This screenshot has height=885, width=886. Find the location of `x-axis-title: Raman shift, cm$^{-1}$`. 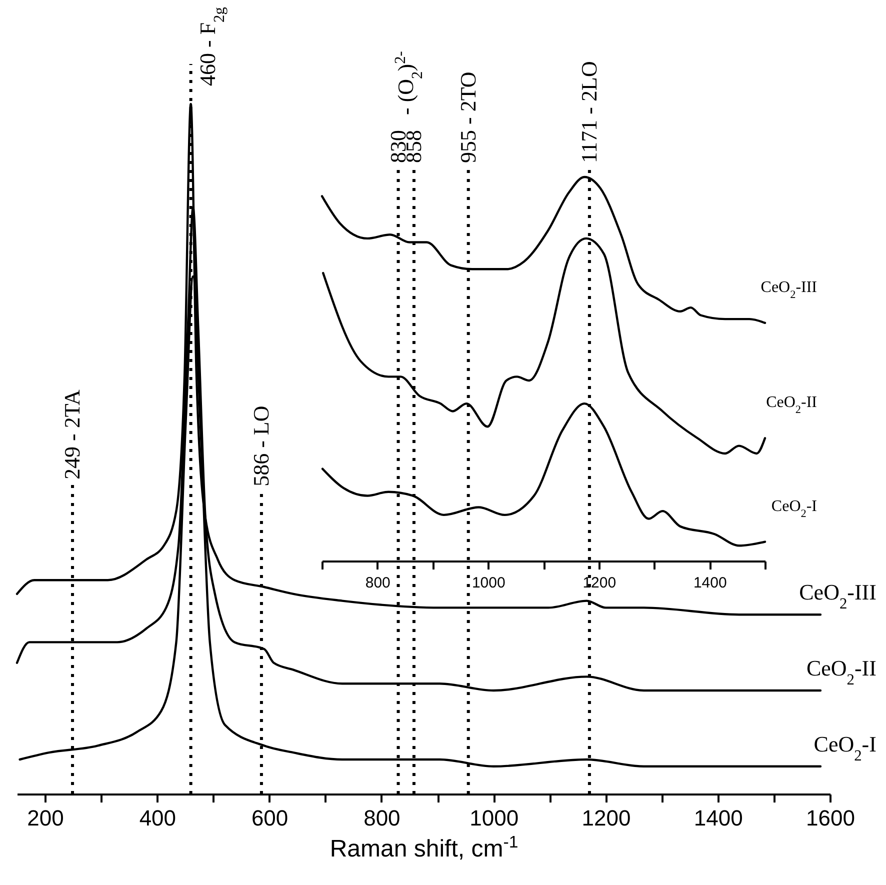

x-axis-title: Raman shift, cm$^{-1}$ is located at coordinates (424, 847).